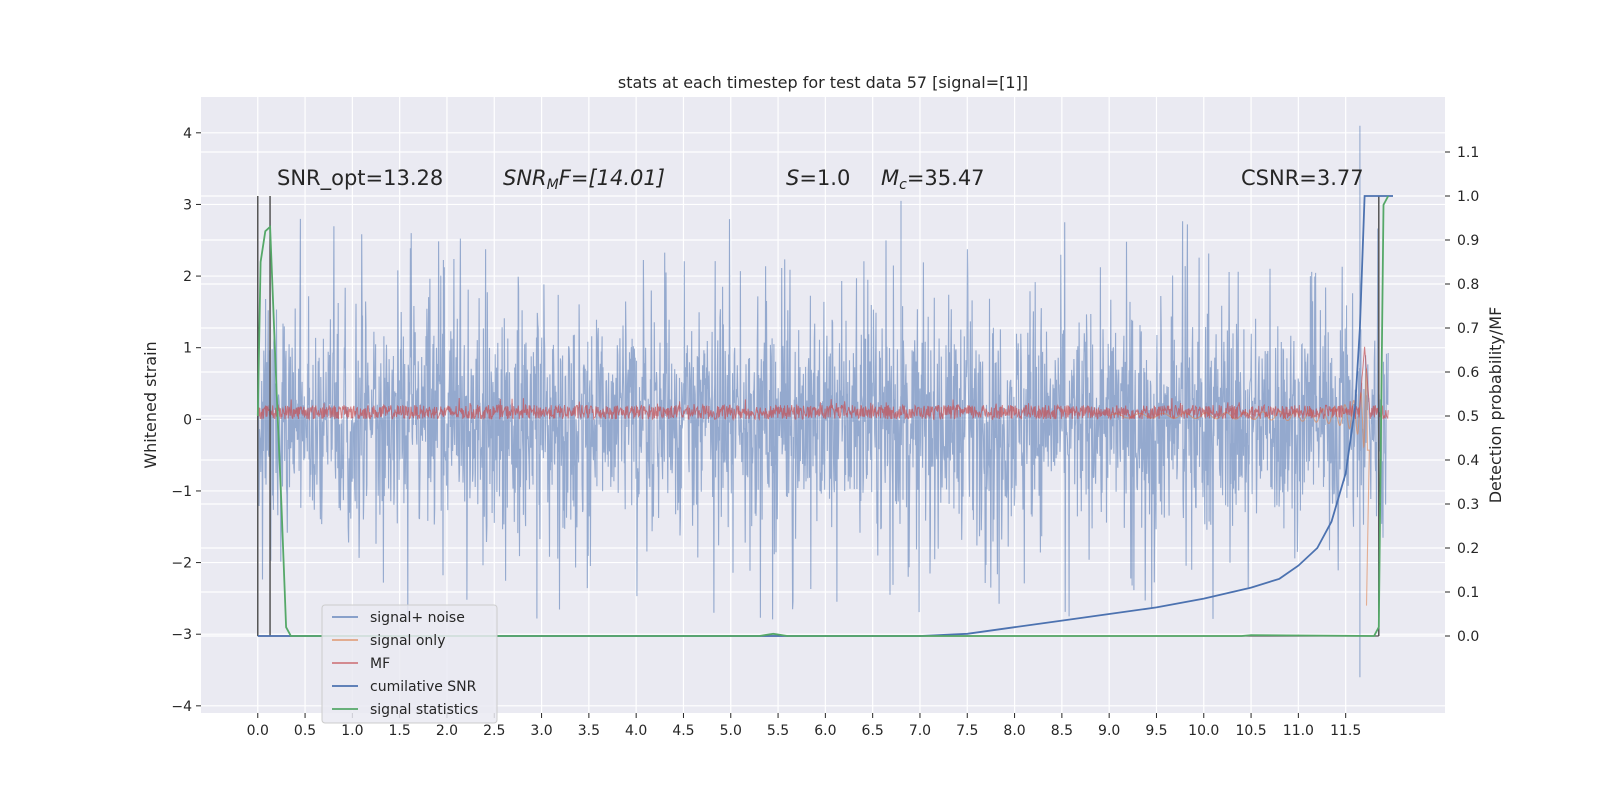 The width and height of the screenshot is (1600, 800). What do you see at coordinates (305, 731) in the screenshot?
I see `x-tick-label: 0.5` at bounding box center [305, 731].